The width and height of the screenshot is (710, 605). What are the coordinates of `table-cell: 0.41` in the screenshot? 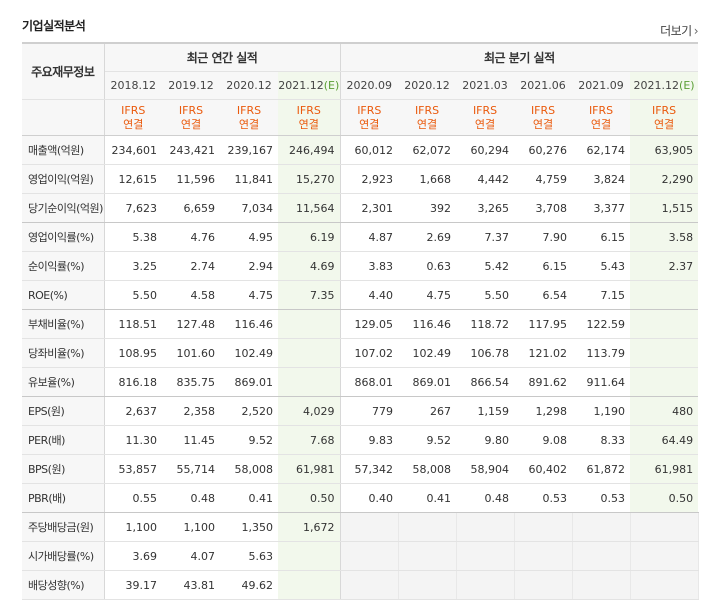 It's located at (427, 498).